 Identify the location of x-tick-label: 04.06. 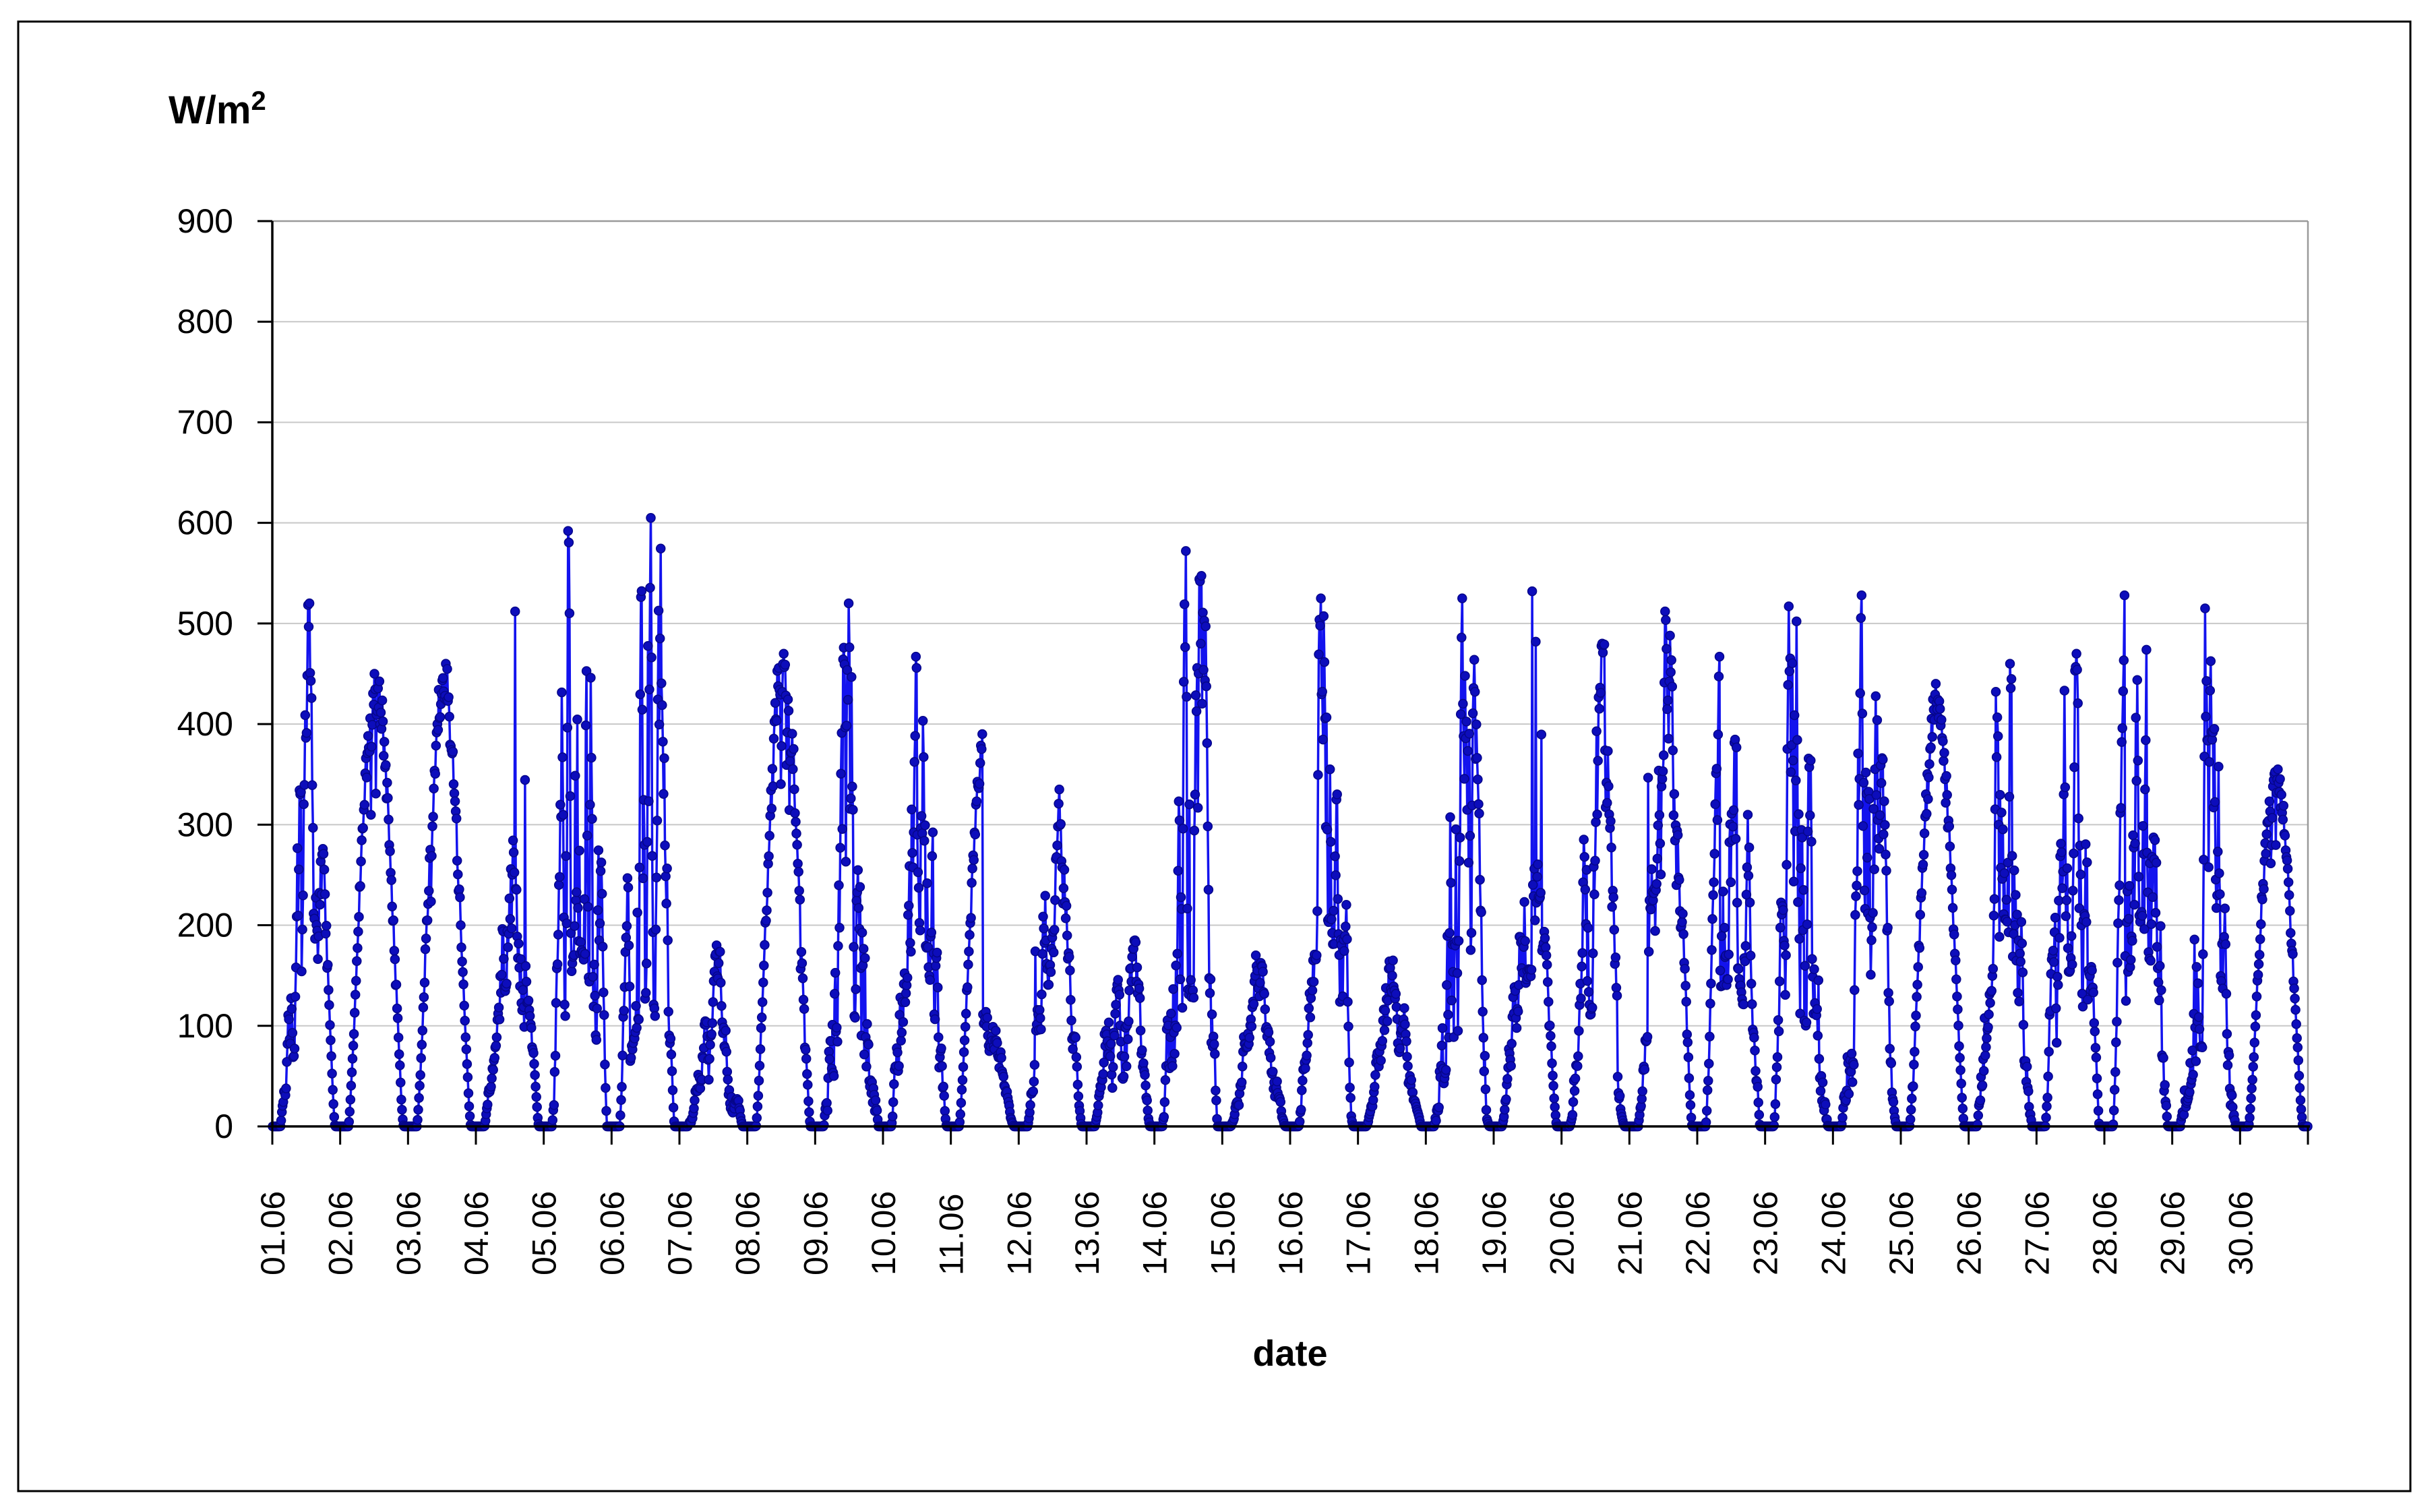
(477, 1233).